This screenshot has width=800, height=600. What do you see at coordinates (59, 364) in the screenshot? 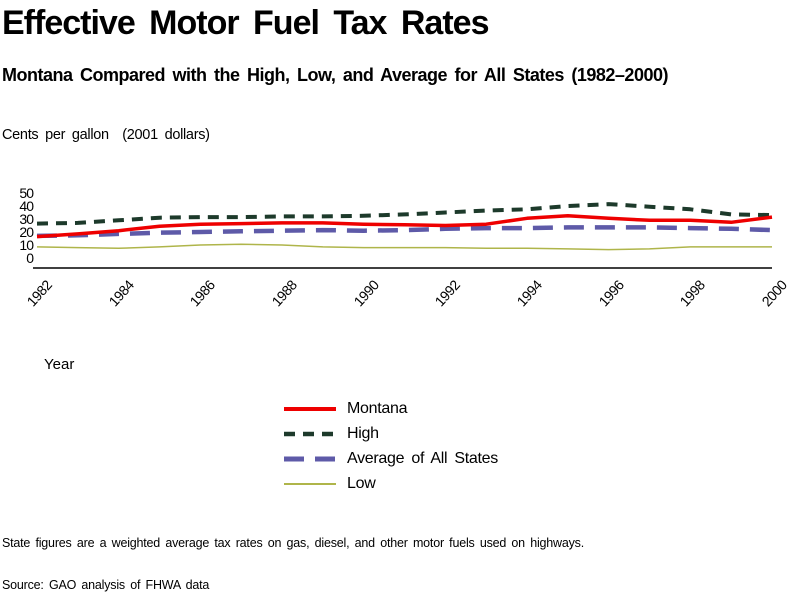
I see `x-axis-title: Year` at bounding box center [59, 364].